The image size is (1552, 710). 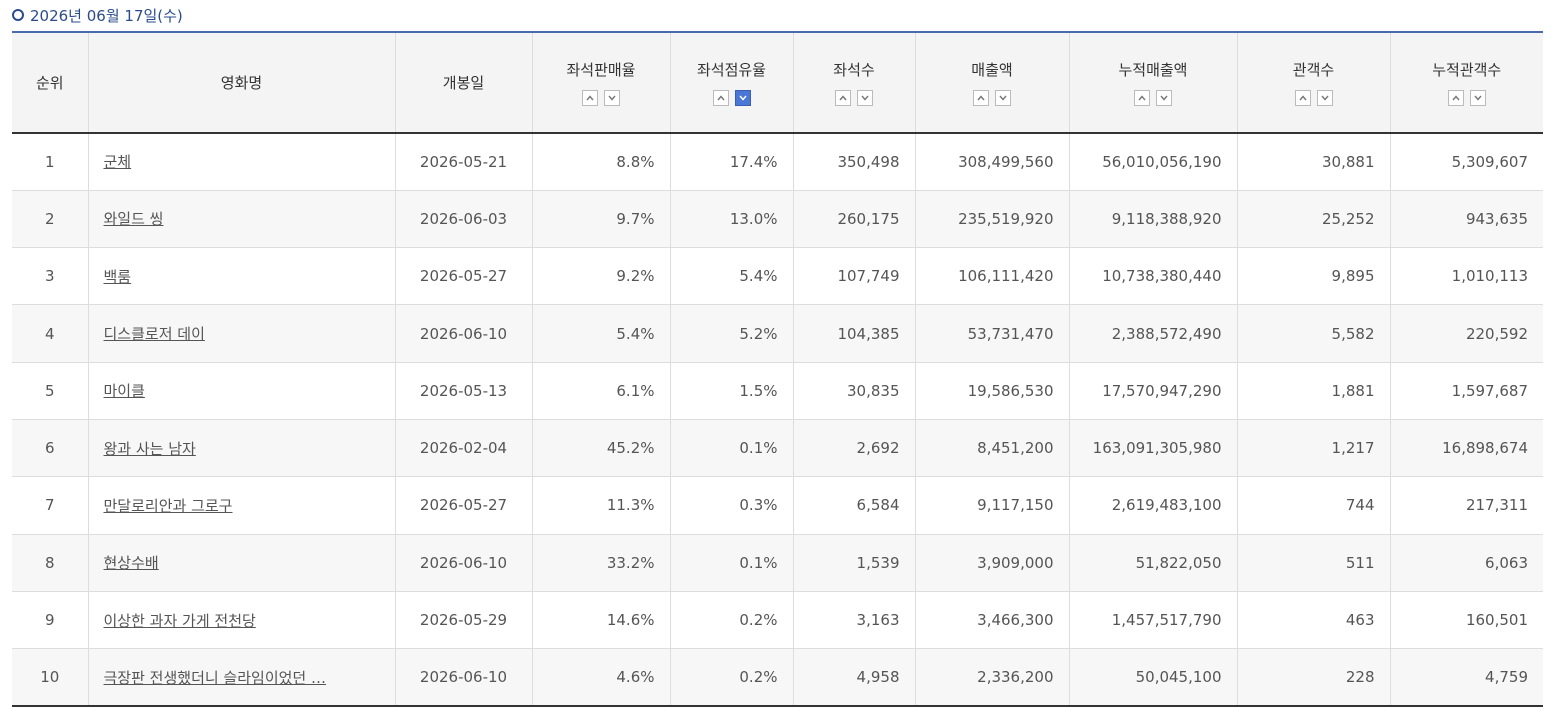 What do you see at coordinates (1152, 82) in the screenshot?
I see `column-header: 누적매출액` at bounding box center [1152, 82].